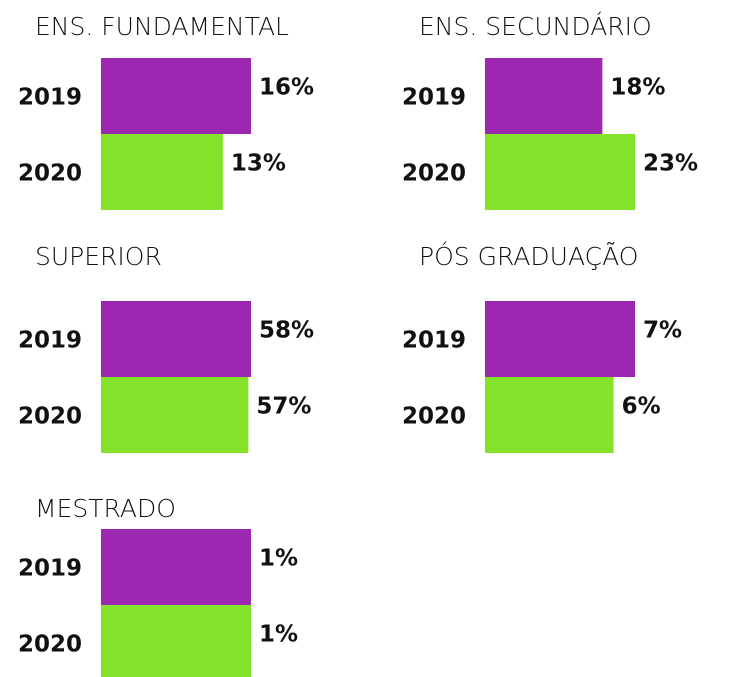 The height and width of the screenshot is (677, 744). What do you see at coordinates (670, 164) in the screenshot?
I see `value-label: 23%` at bounding box center [670, 164].